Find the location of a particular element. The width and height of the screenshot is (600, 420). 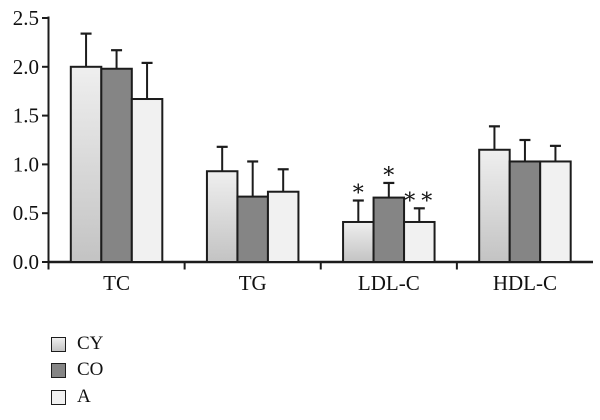

significance-marker: ∗∗ is located at coordinates (419, 195).